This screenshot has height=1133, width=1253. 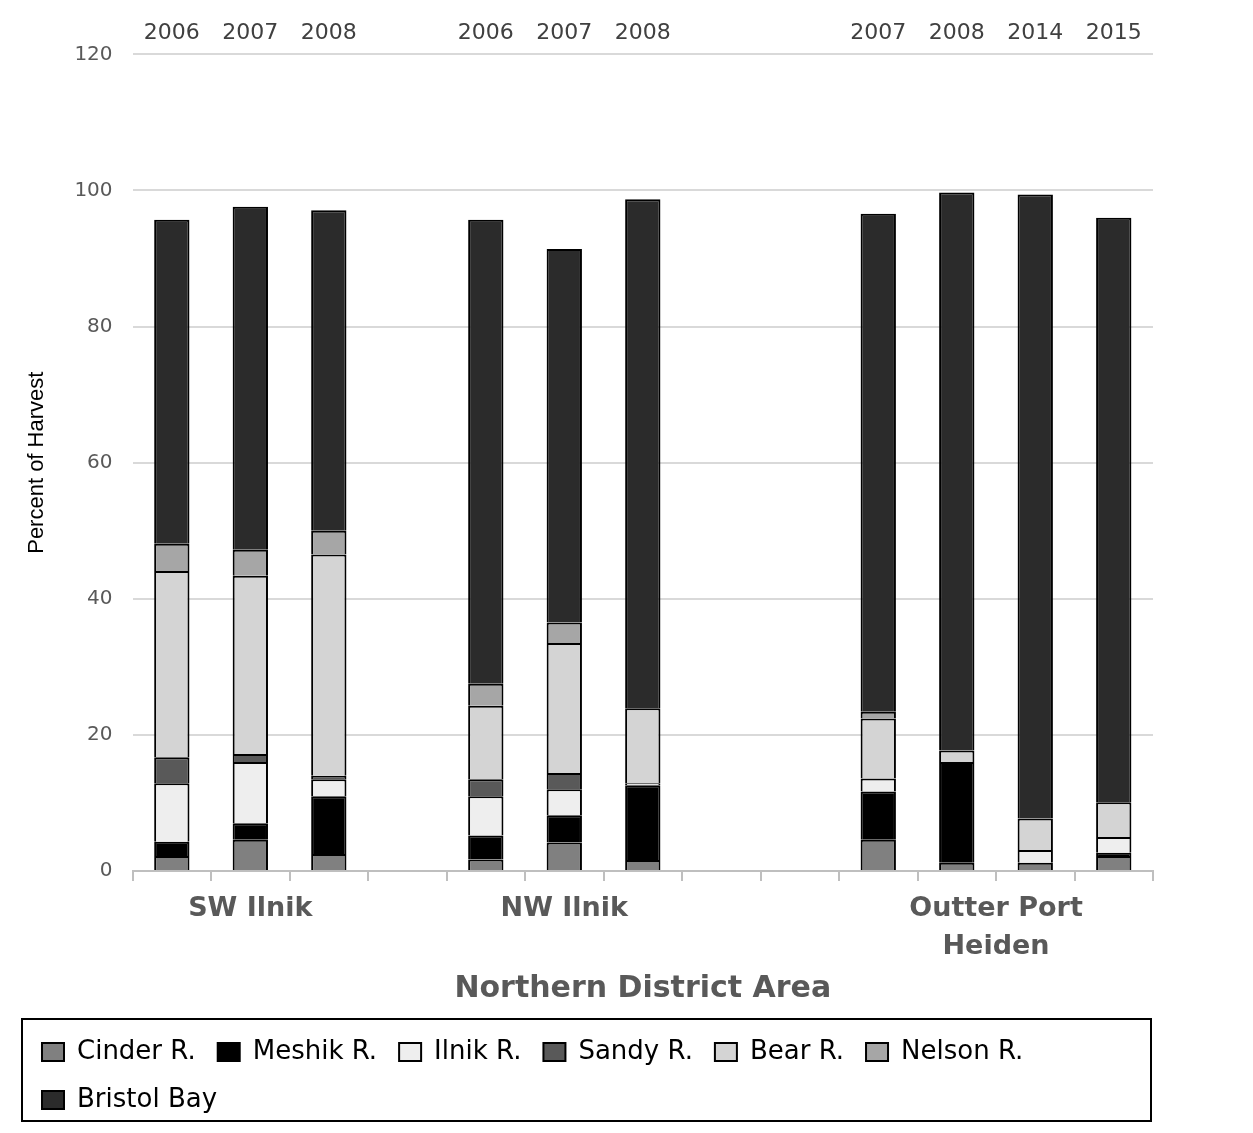 What do you see at coordinates (93, 52) in the screenshot?
I see `y-tick-label: 120` at bounding box center [93, 52].